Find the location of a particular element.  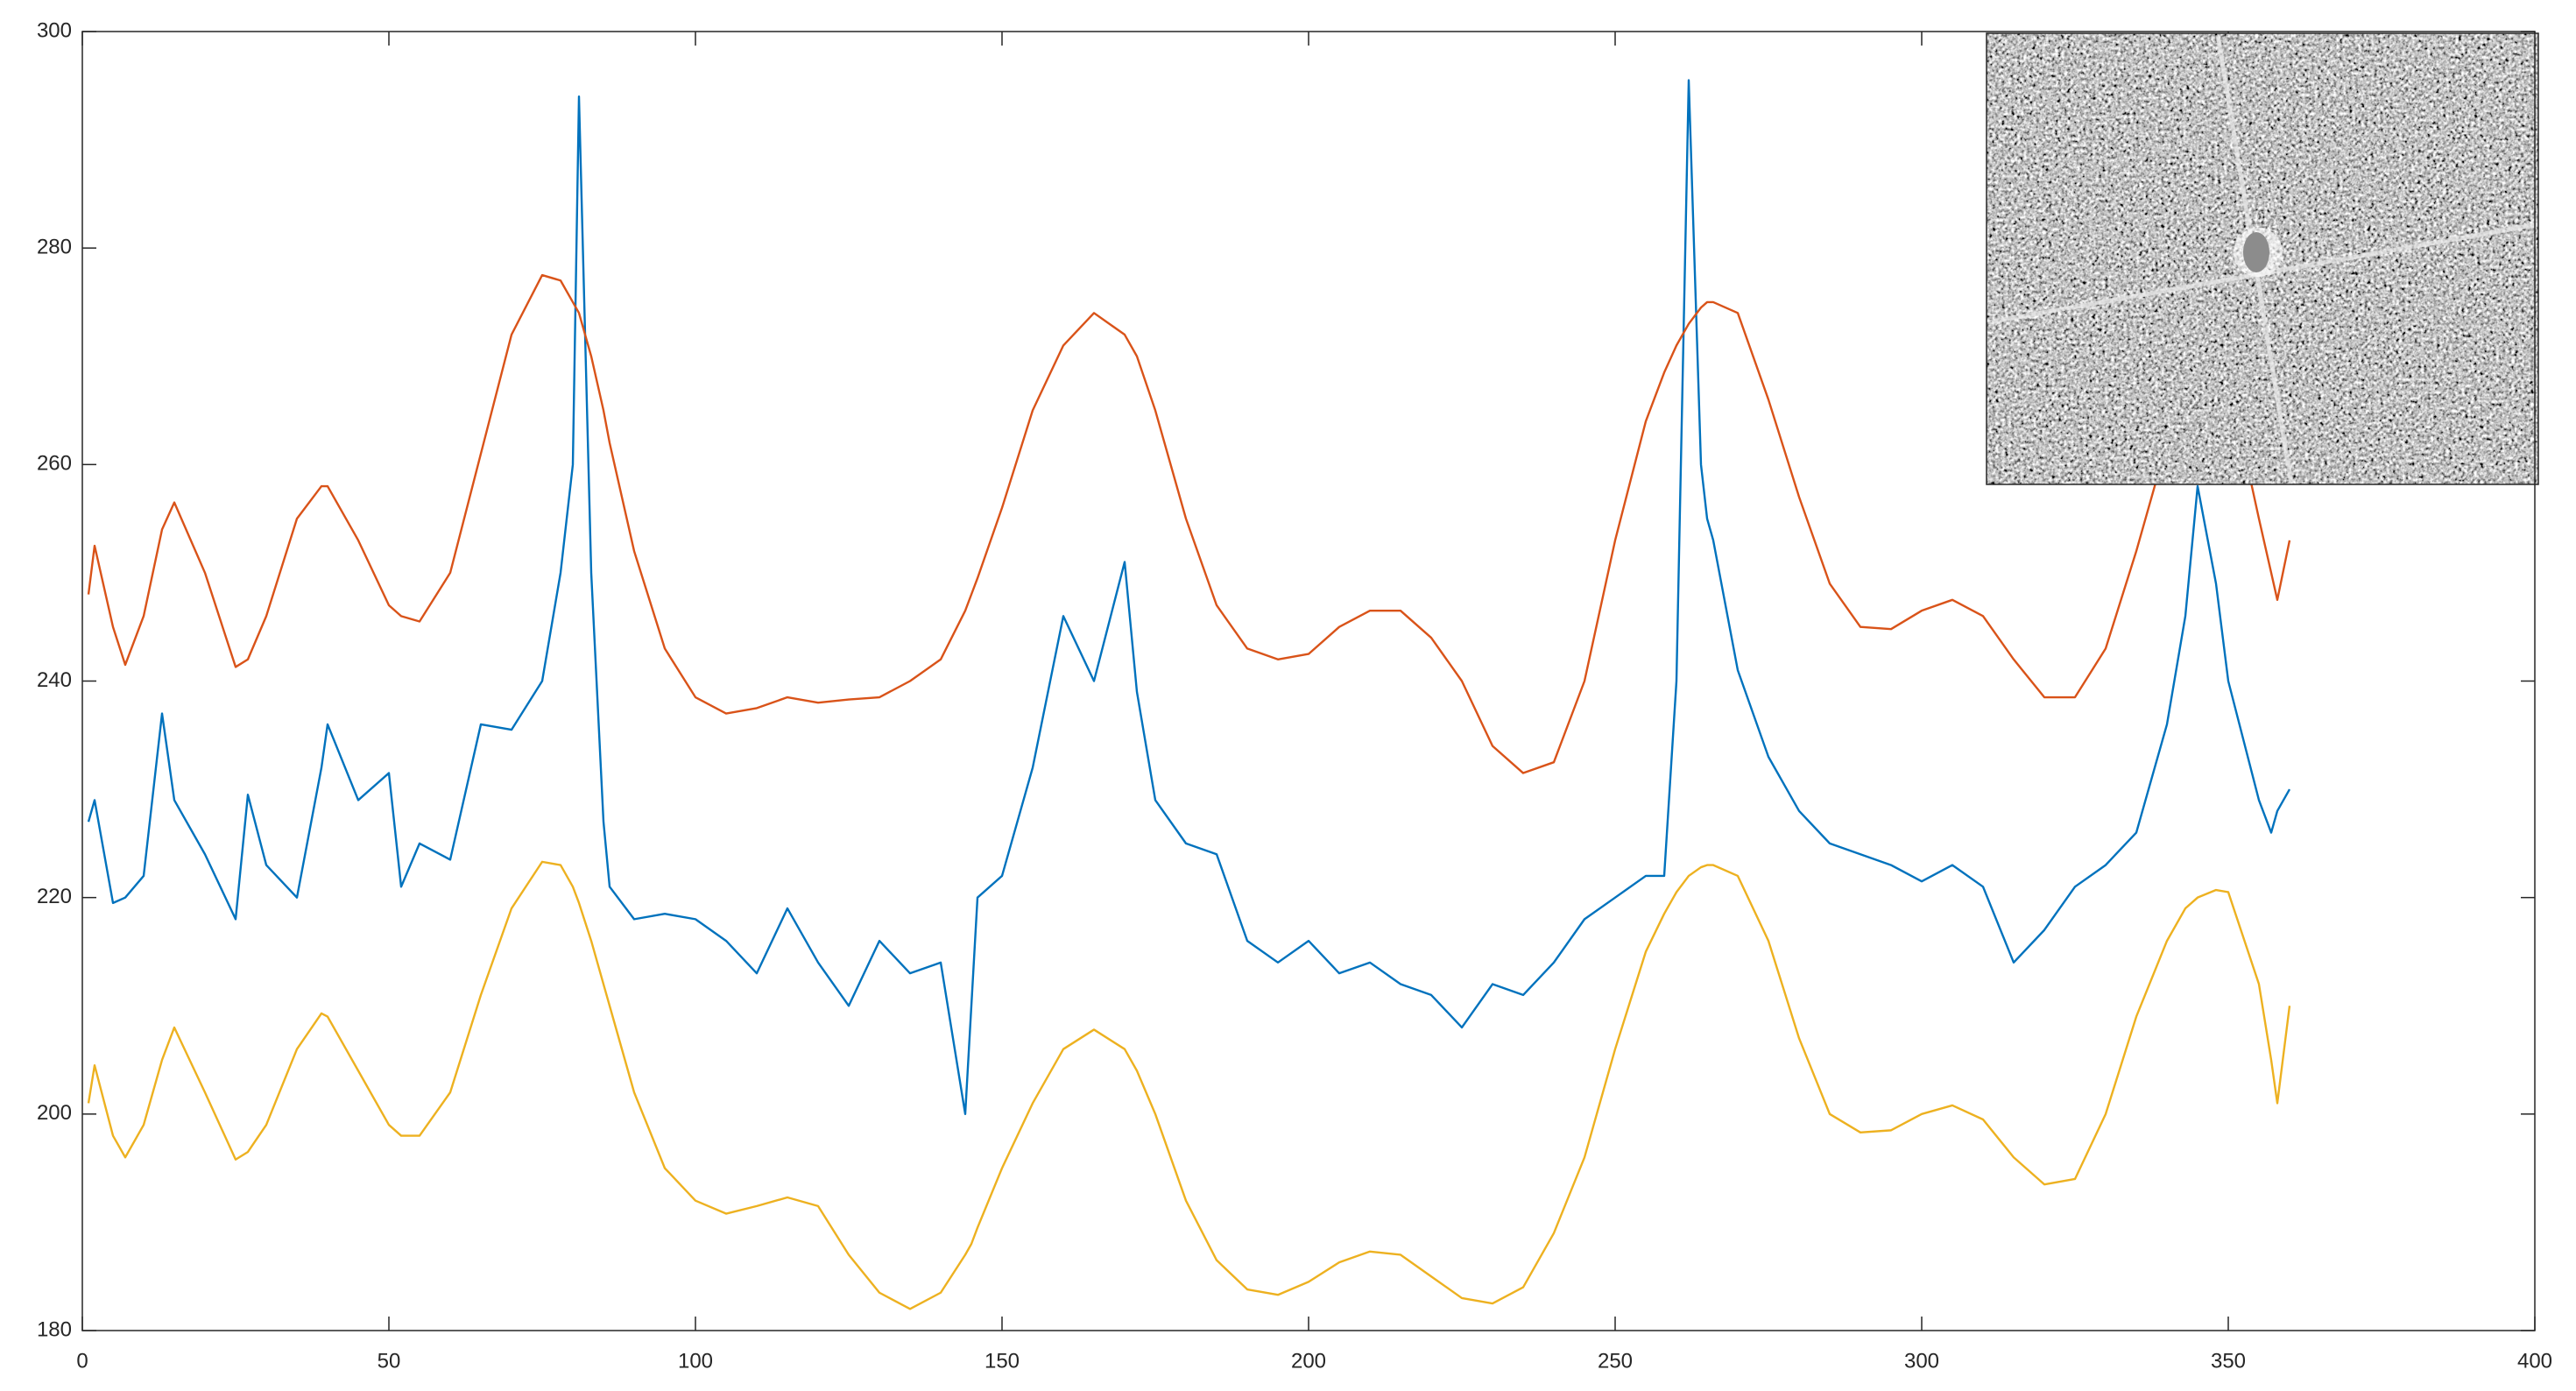

x-tick-label: 200 is located at coordinates (1308, 1361).